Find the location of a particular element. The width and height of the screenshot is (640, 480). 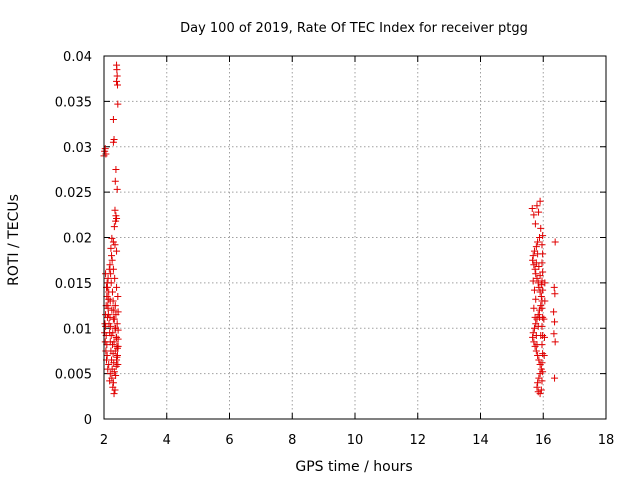

y-axis-title: ROTI / TECUs is located at coordinates (14, 240).